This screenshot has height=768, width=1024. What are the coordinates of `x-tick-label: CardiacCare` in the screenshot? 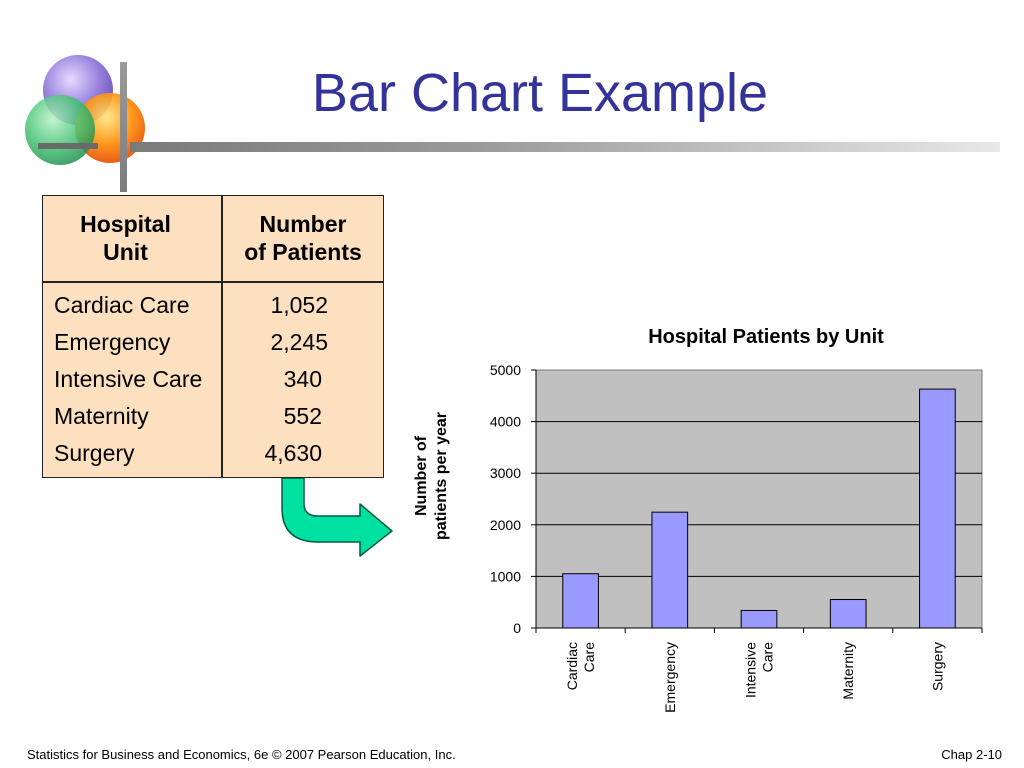 It's located at (580, 666).